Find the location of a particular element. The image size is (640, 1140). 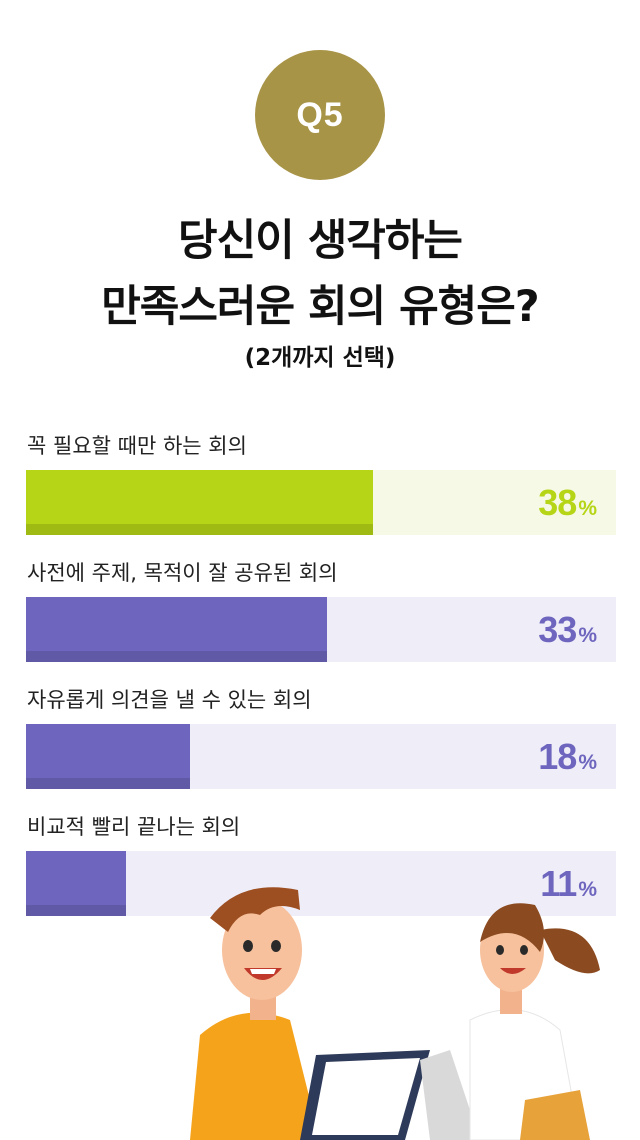

bar-track: 38% is located at coordinates (321, 502).